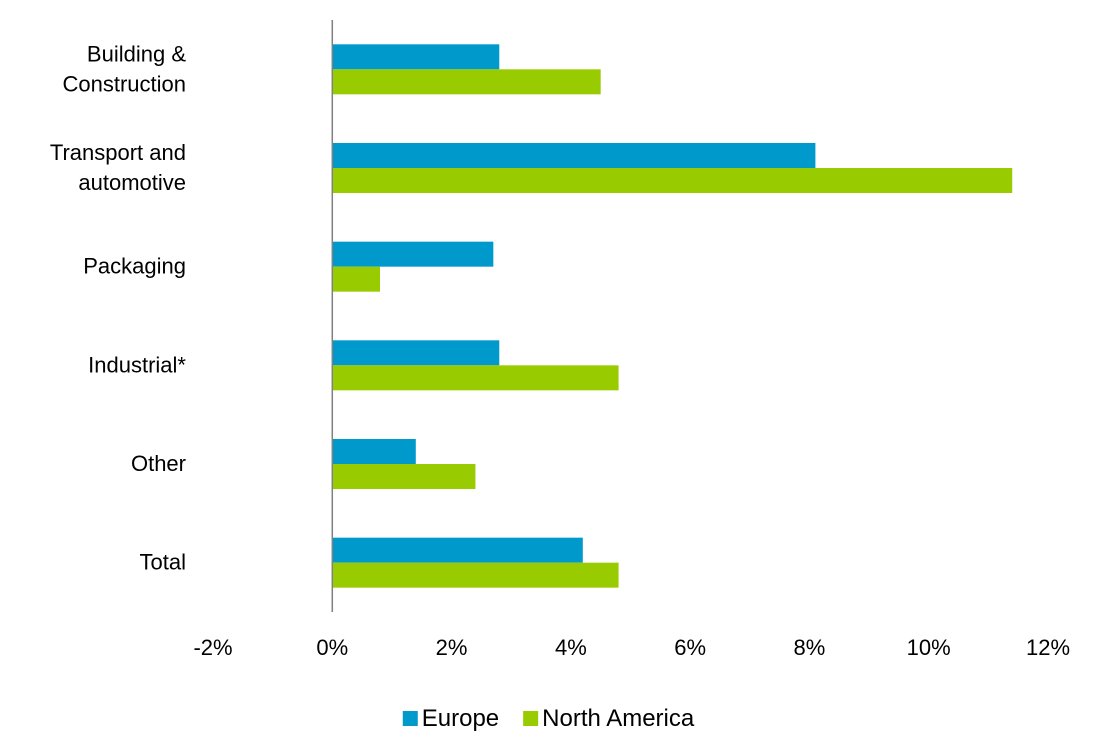 The width and height of the screenshot is (1097, 739). What do you see at coordinates (810, 647) in the screenshot?
I see `x-tick-label: 8%` at bounding box center [810, 647].